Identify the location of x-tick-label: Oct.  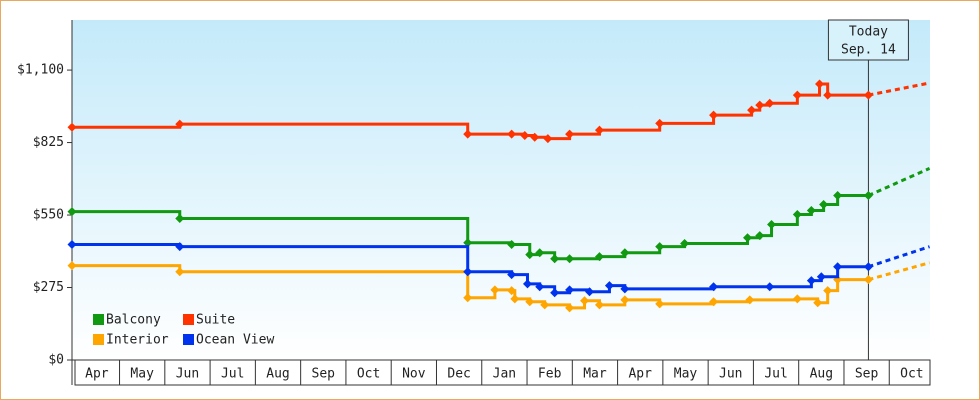
(368, 374).